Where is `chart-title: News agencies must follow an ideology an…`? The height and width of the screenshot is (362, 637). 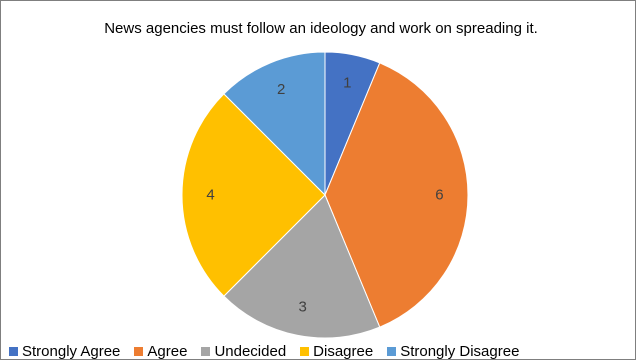 chart-title: News agencies must follow an ideology an… is located at coordinates (321, 28).